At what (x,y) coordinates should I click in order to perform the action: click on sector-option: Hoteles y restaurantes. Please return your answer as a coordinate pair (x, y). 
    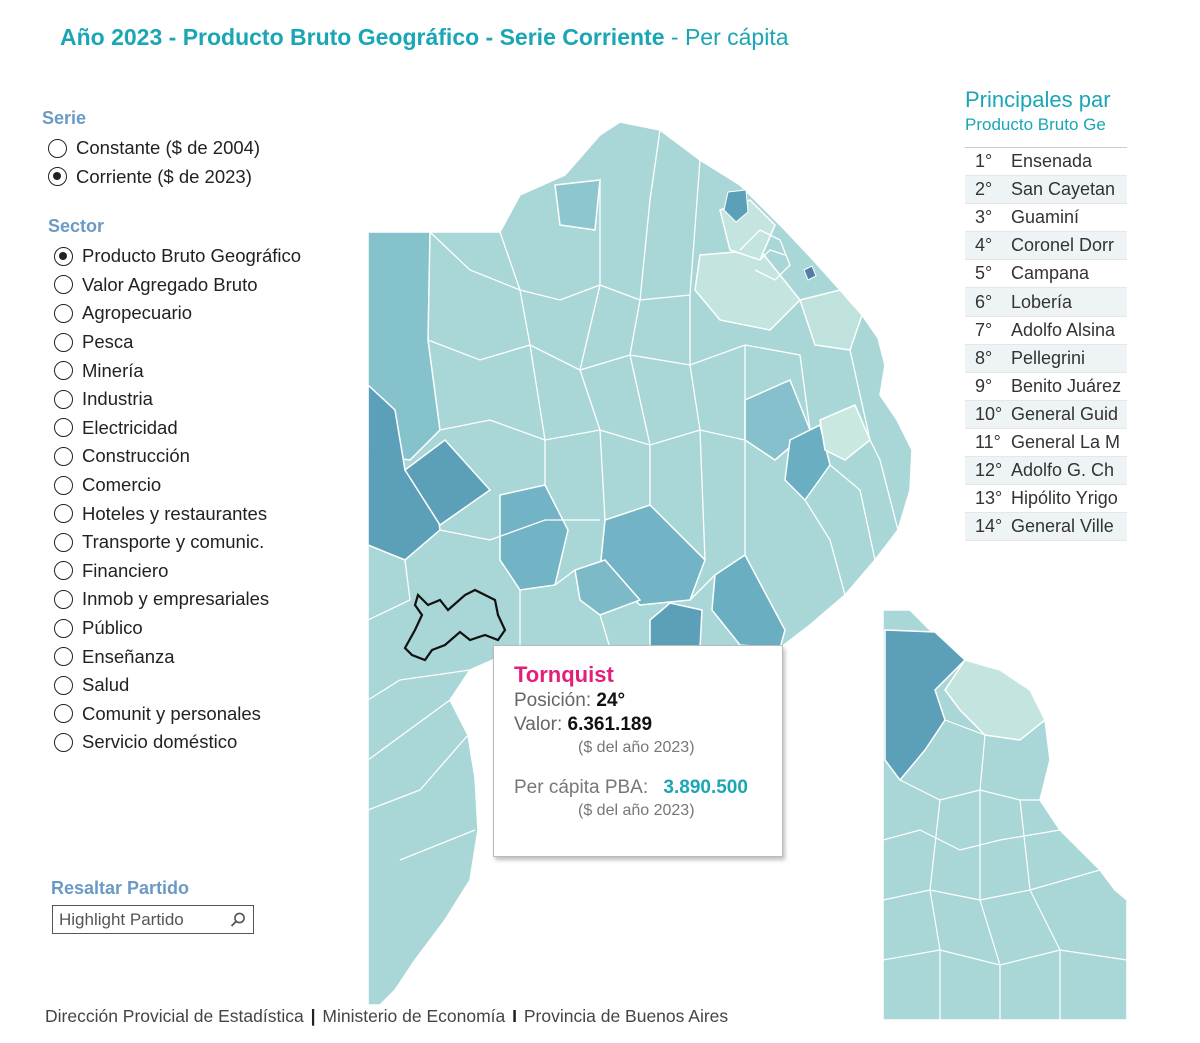
    Looking at the image, I should click on (177, 513).